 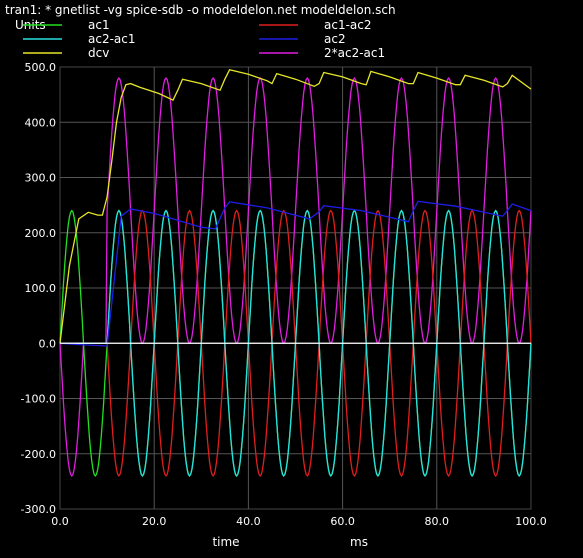 What do you see at coordinates (354, 53) in the screenshot?
I see `legend-label: 2*ac2-ac1` at bounding box center [354, 53].